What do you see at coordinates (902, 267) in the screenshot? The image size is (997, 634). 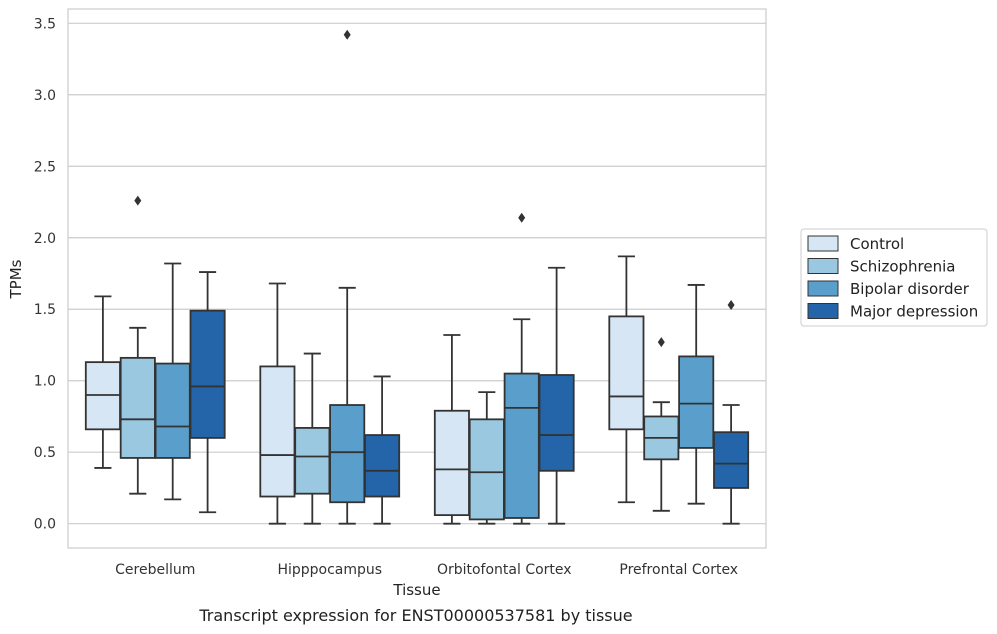 I see `legend-label: Schizophrenia` at bounding box center [902, 267].